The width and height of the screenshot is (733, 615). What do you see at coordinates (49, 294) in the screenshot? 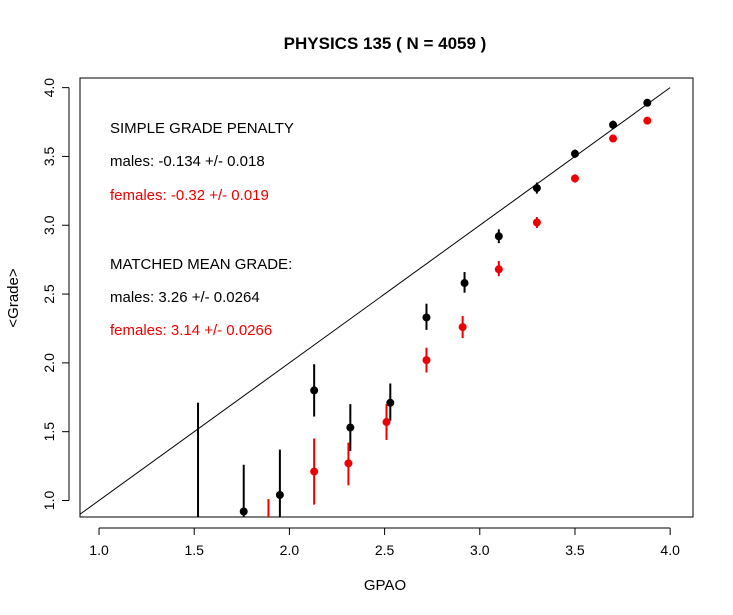
I see `y-tick-label: 2.5` at bounding box center [49, 294].